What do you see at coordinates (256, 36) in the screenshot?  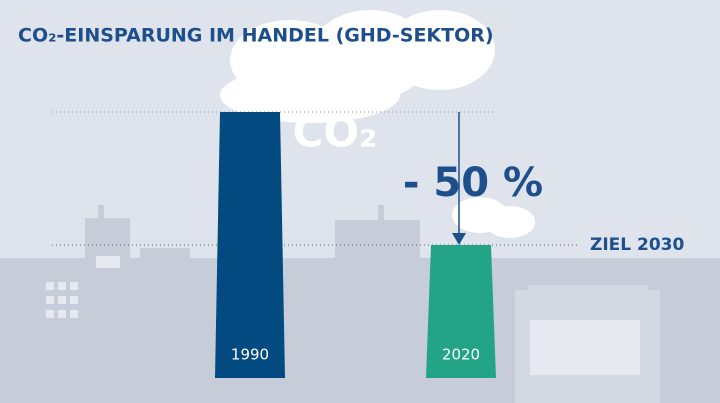 I see `chart-title: CO₂-EINSPARUNG IM HANDEL (GHD-SEKTOR)` at bounding box center [256, 36].